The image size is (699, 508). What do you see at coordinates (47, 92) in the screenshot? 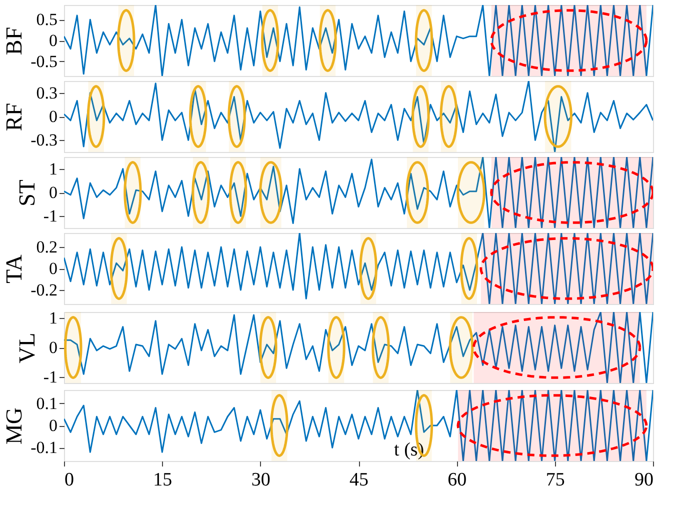
I see `y-tick-label: 0.3` at bounding box center [47, 92].